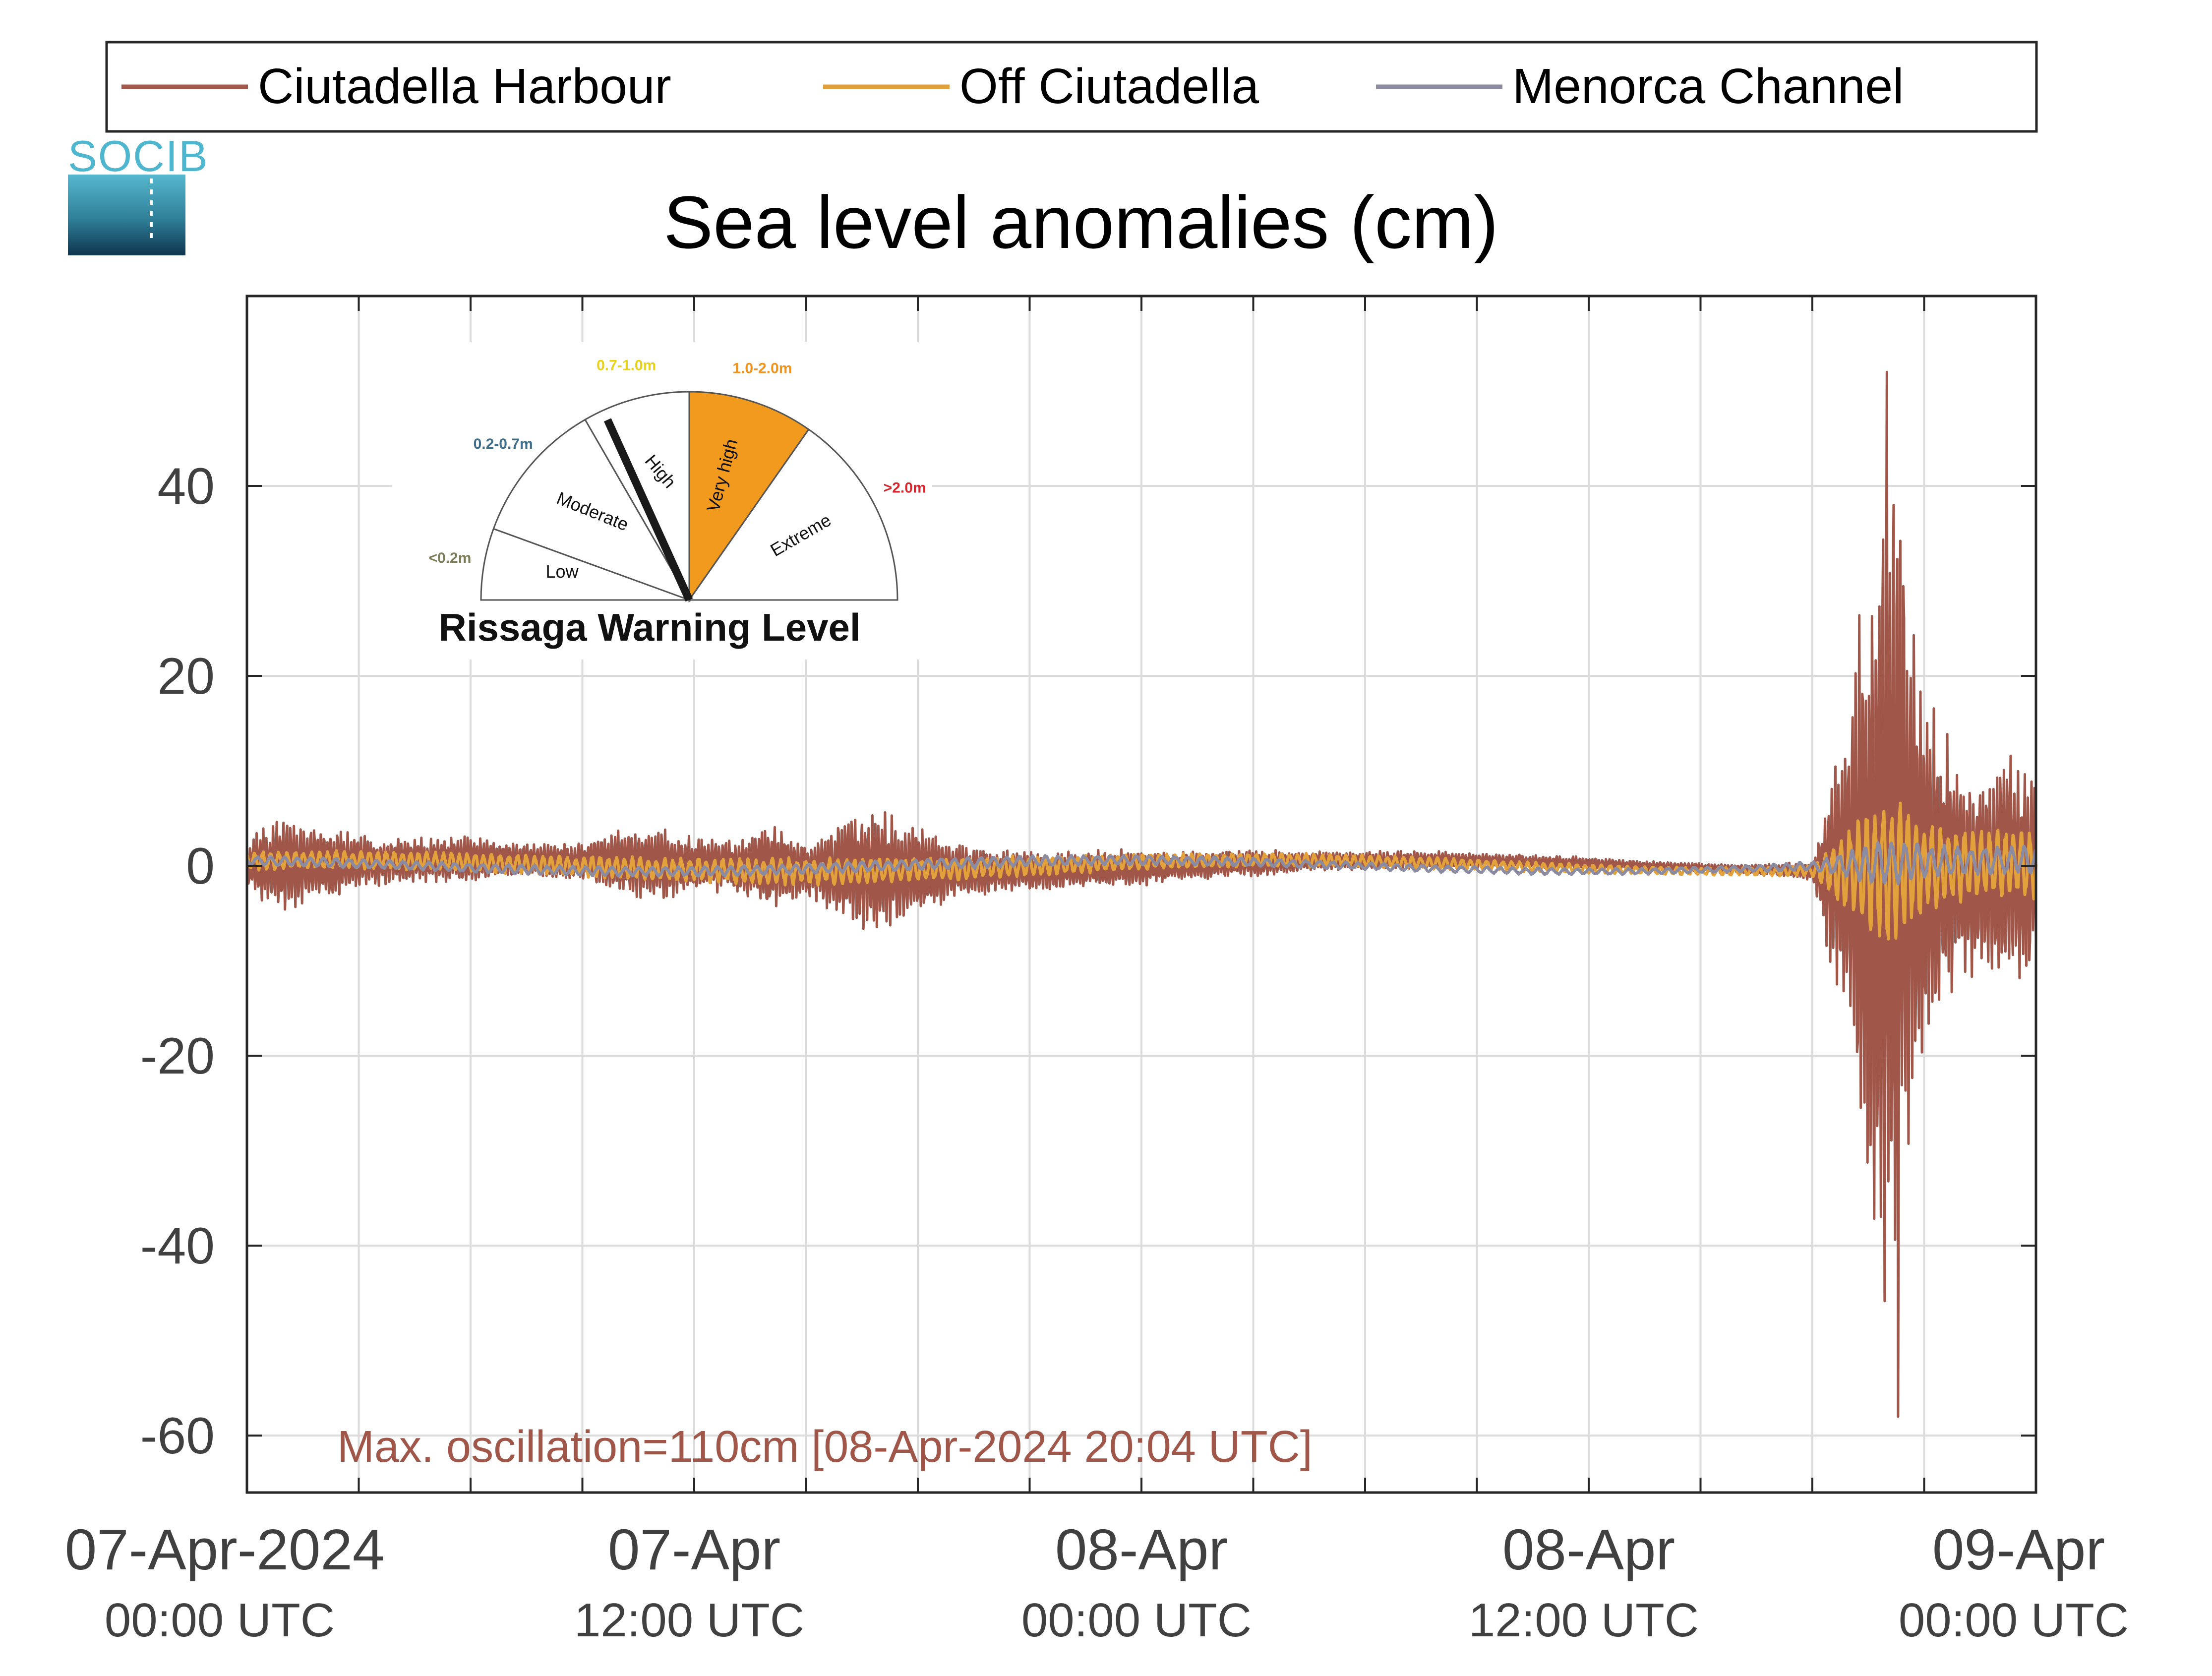  I want to click on gauge-range-label: 1.0-2.0m, so click(762, 369).